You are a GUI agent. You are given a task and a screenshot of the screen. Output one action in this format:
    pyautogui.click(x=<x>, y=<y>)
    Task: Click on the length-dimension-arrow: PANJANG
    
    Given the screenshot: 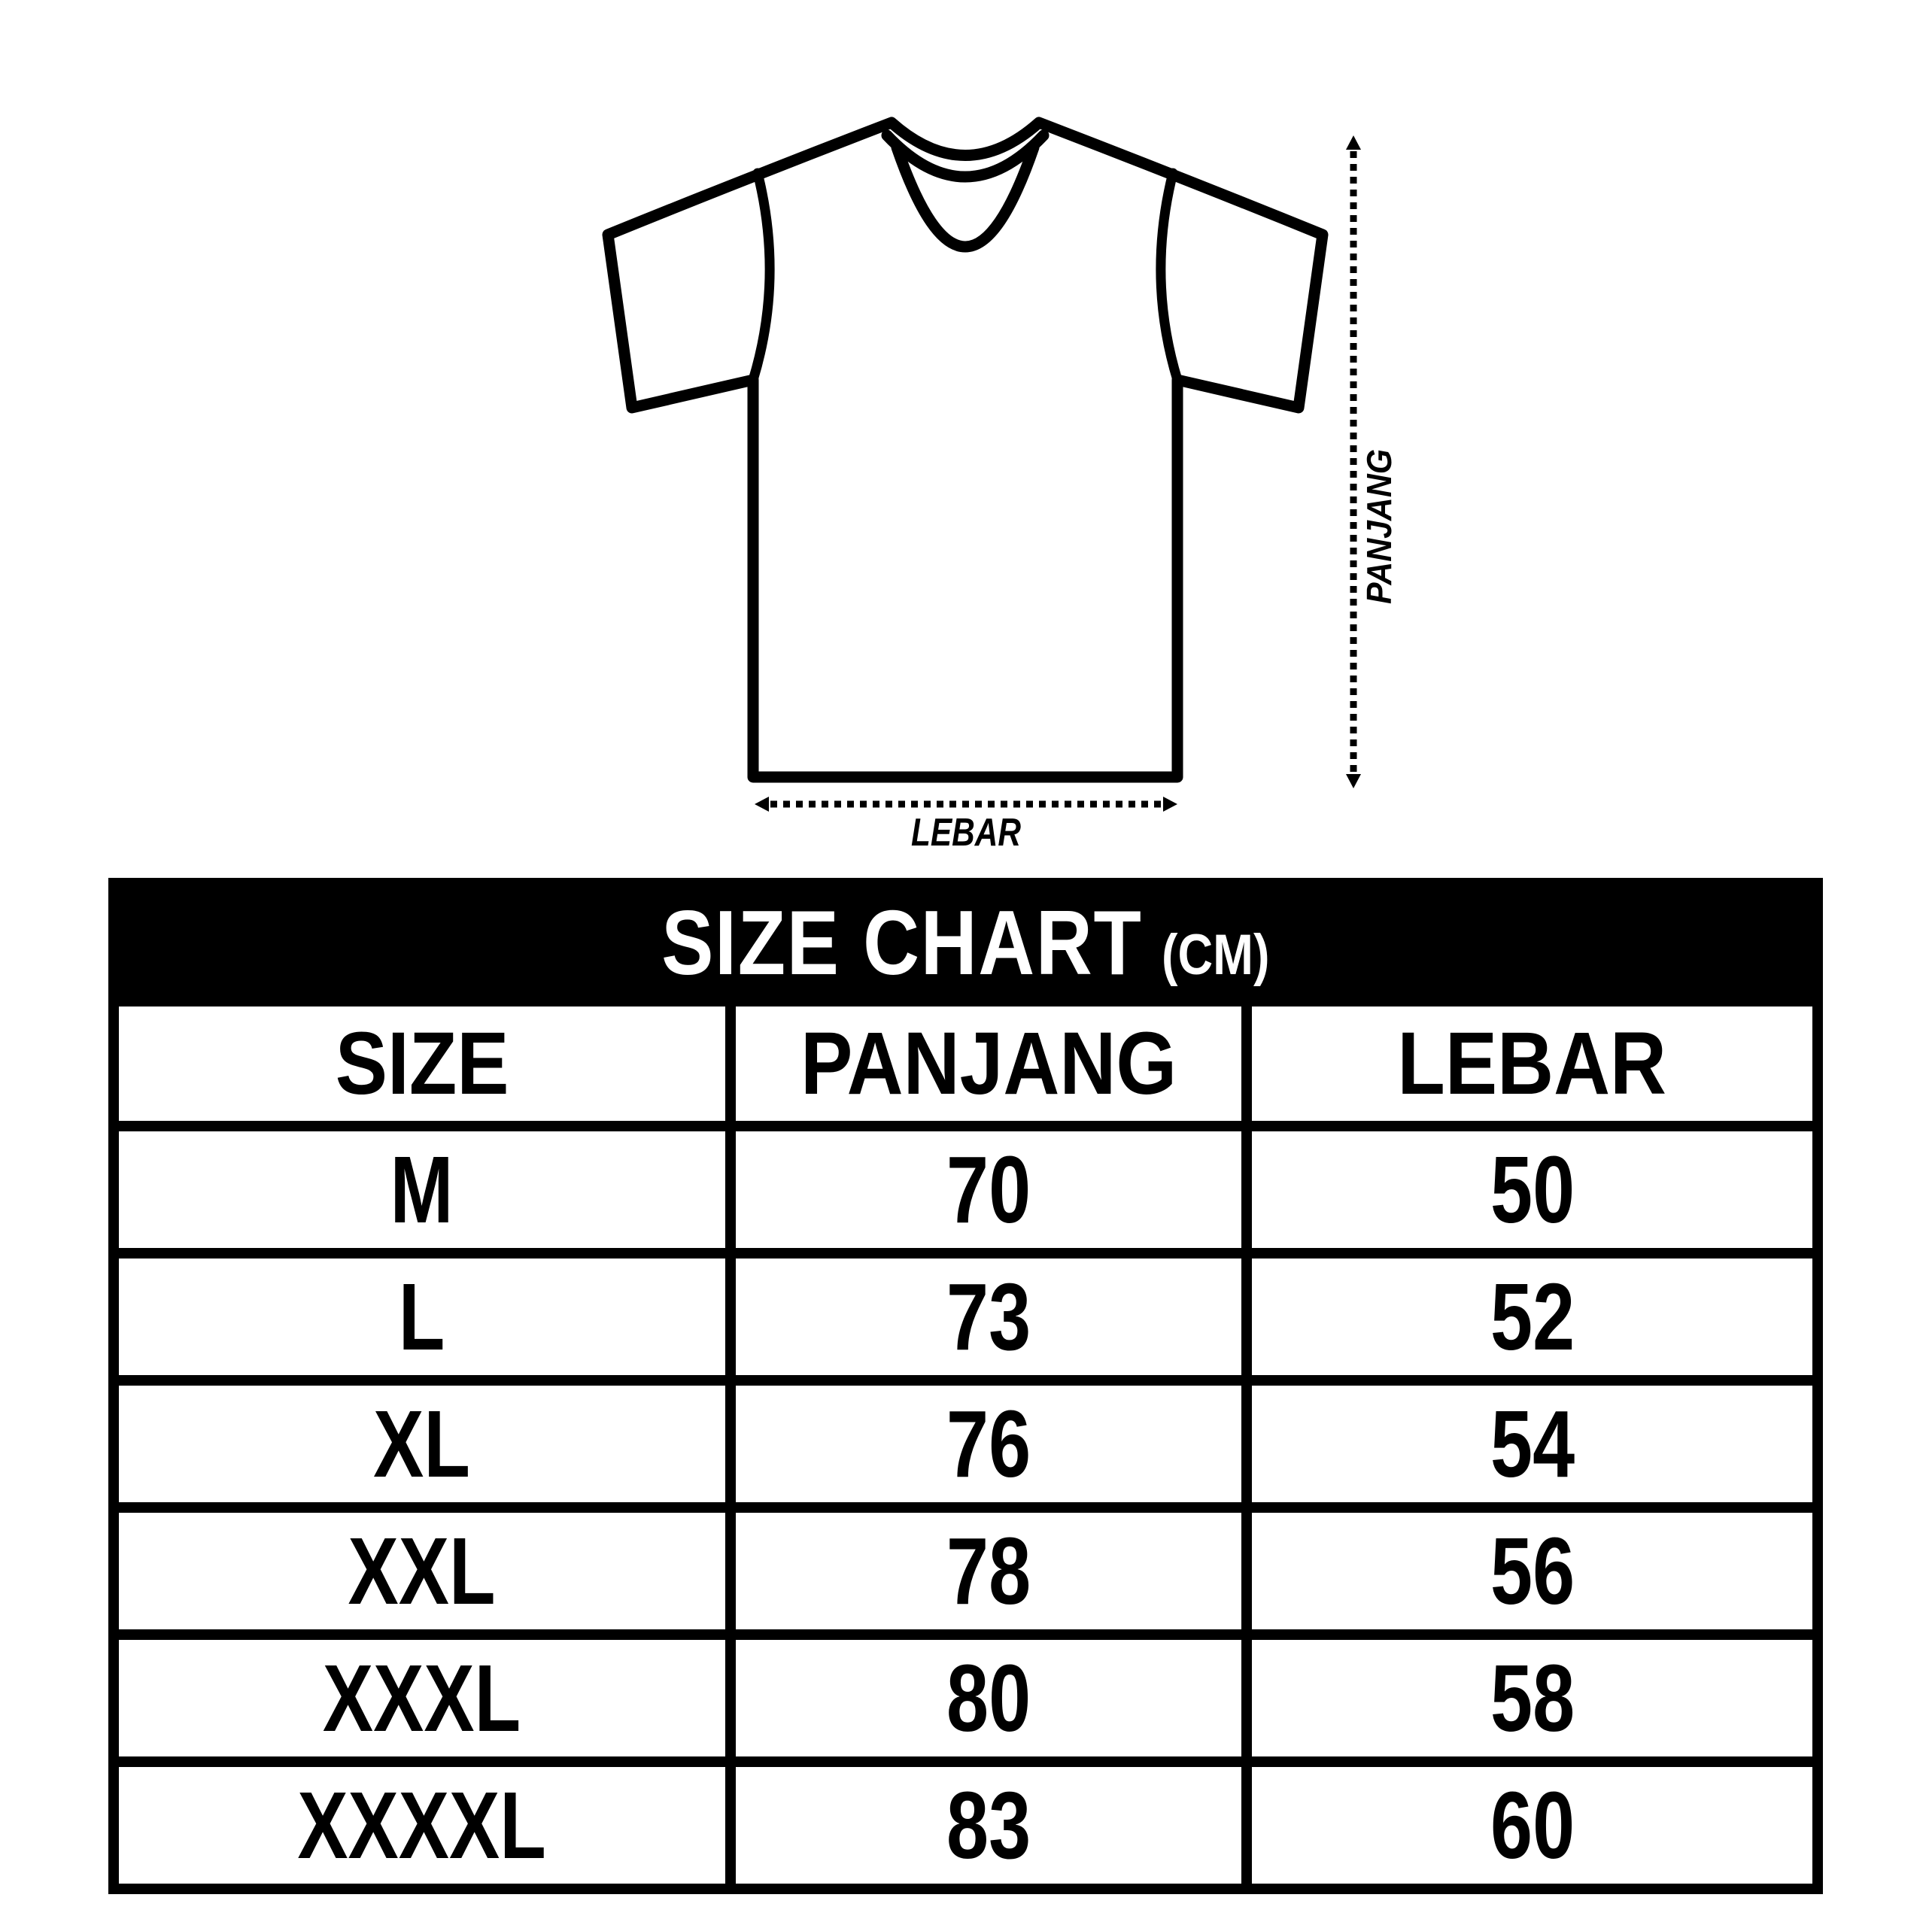 What is the action you would take?
    pyautogui.click(x=1373, y=461)
    